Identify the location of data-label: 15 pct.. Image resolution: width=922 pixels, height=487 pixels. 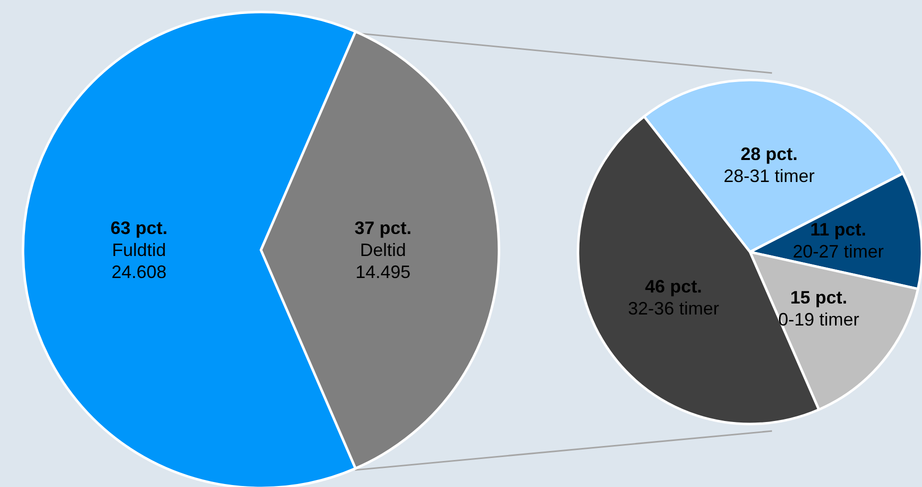
(819, 297).